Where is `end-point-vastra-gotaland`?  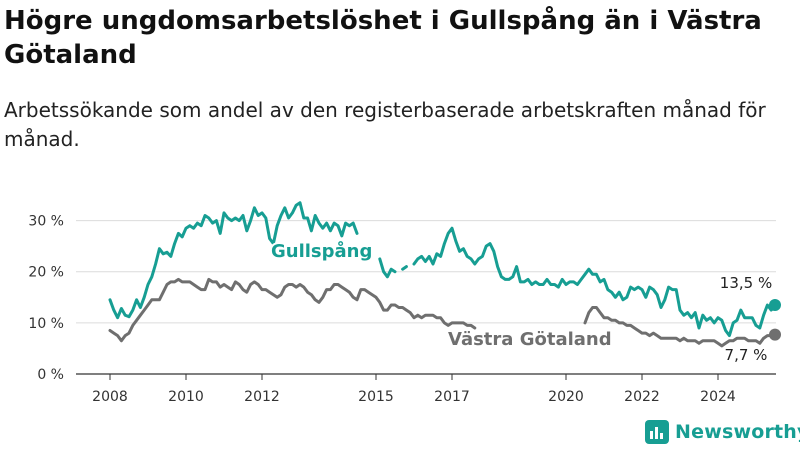 end-point-vastra-gotaland is located at coordinates (775, 334).